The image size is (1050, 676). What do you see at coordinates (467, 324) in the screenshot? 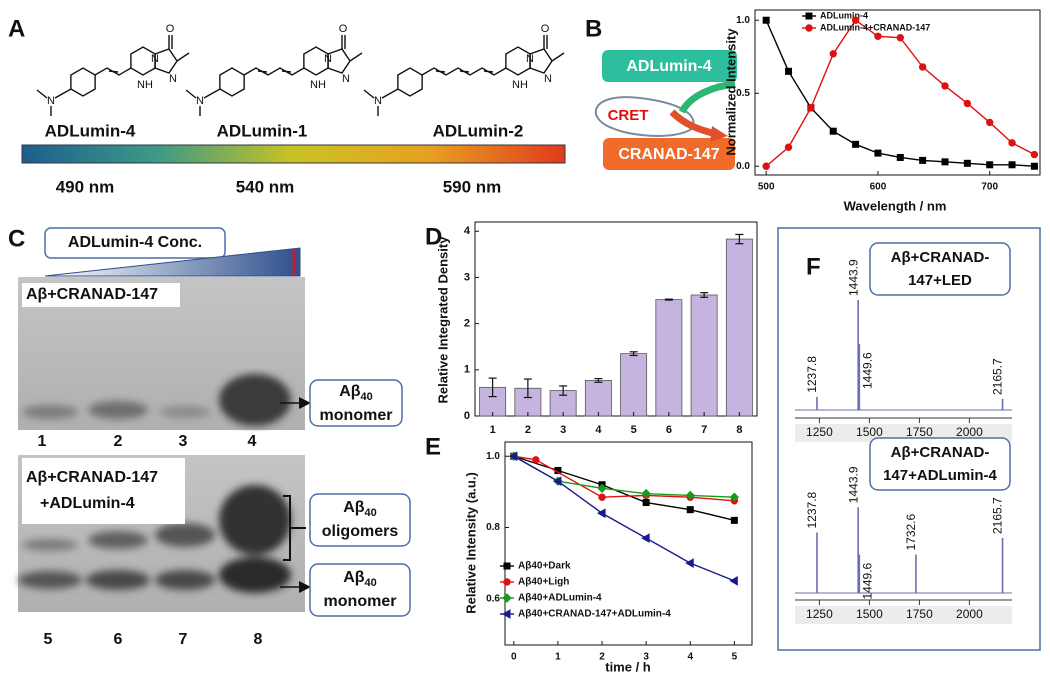
I see `y-tick-label: 2` at bounding box center [467, 324].